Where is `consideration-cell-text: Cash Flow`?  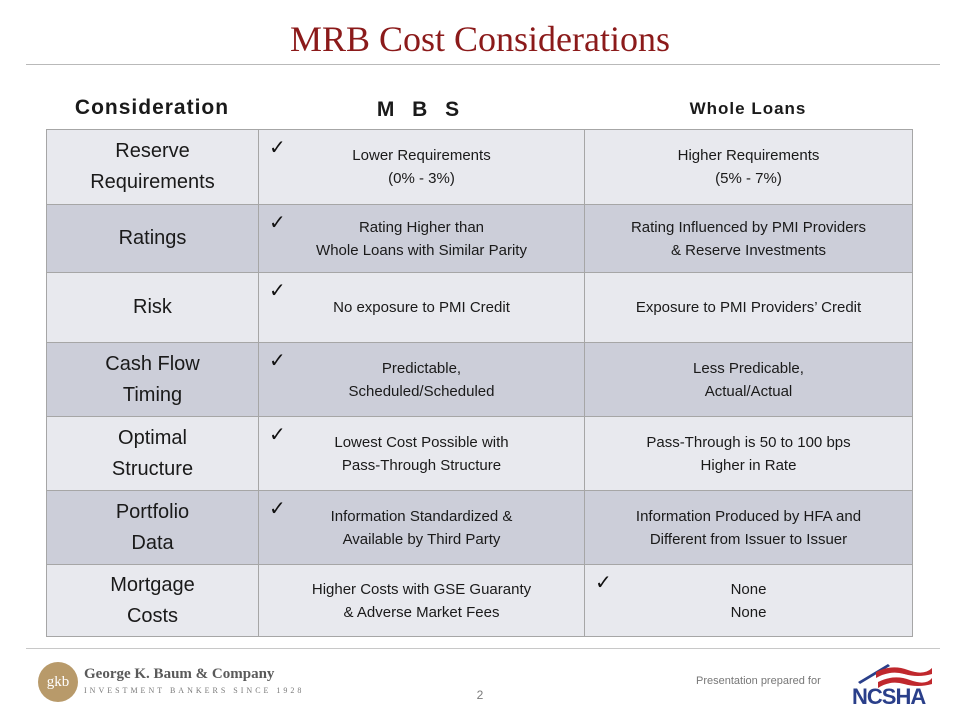
consideration-cell-text: Cash Flow is located at coordinates (152, 363).